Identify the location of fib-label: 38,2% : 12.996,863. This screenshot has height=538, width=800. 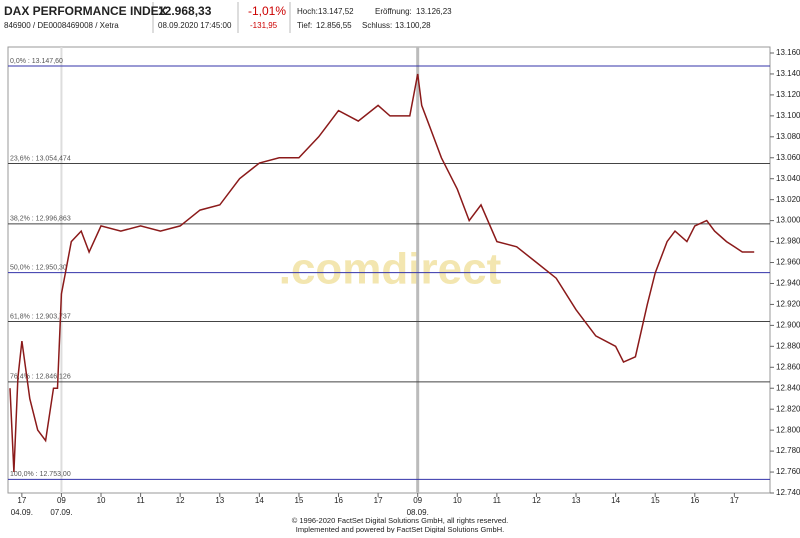
(40, 219).